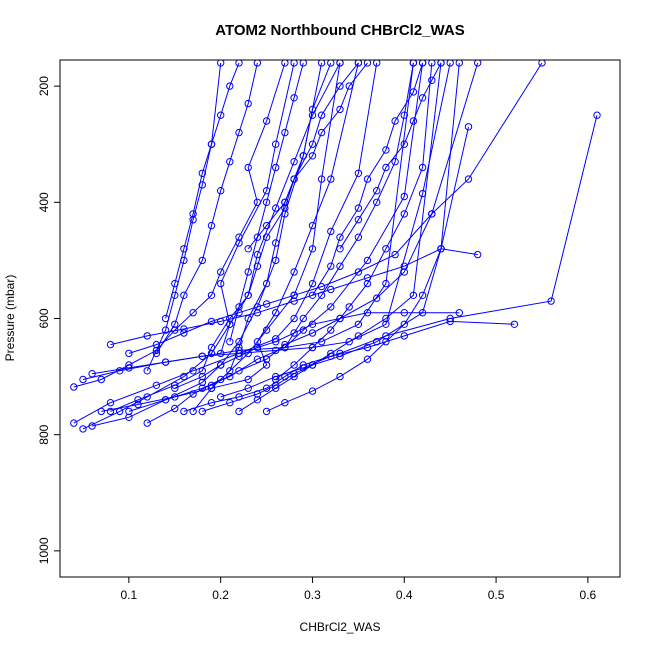 This screenshot has width=650, height=650. Describe the element at coordinates (44, 86) in the screenshot. I see `y-tick-label: 200` at that location.